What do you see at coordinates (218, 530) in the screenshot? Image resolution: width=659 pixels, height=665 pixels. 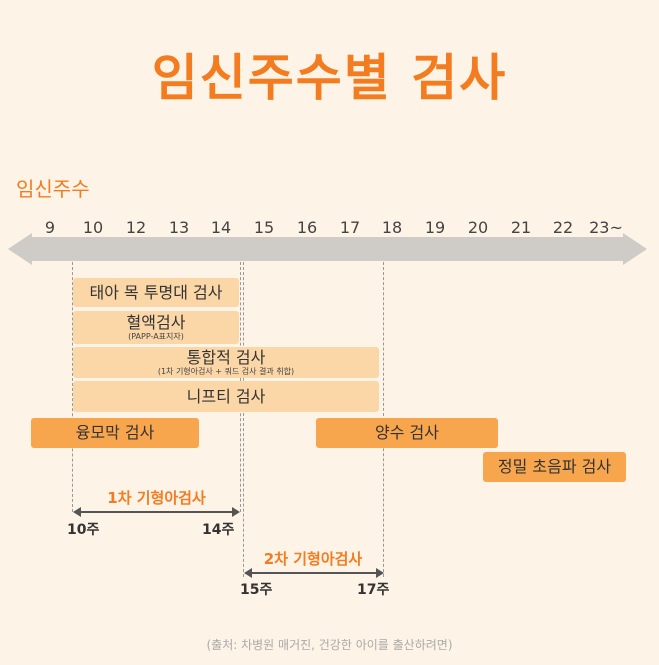 I see `screening-1-end: 14주` at bounding box center [218, 530].